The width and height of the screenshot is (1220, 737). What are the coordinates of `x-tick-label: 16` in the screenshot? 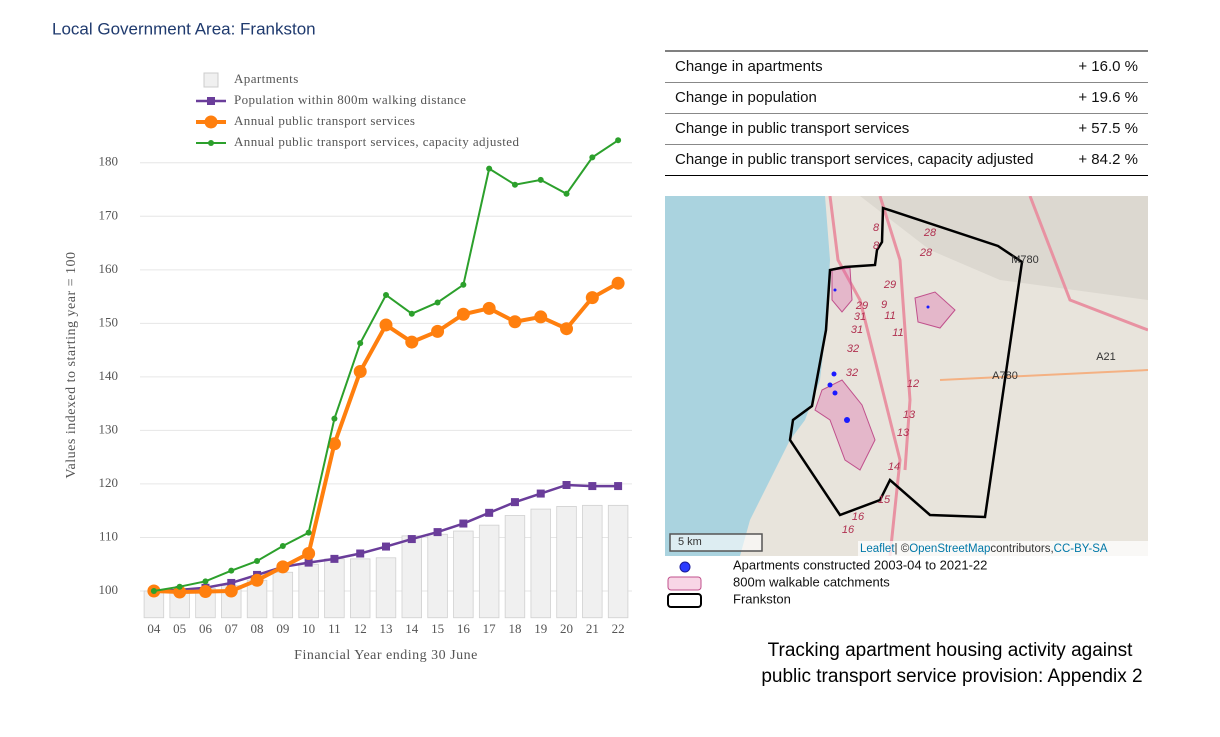 It's located at (464, 628).